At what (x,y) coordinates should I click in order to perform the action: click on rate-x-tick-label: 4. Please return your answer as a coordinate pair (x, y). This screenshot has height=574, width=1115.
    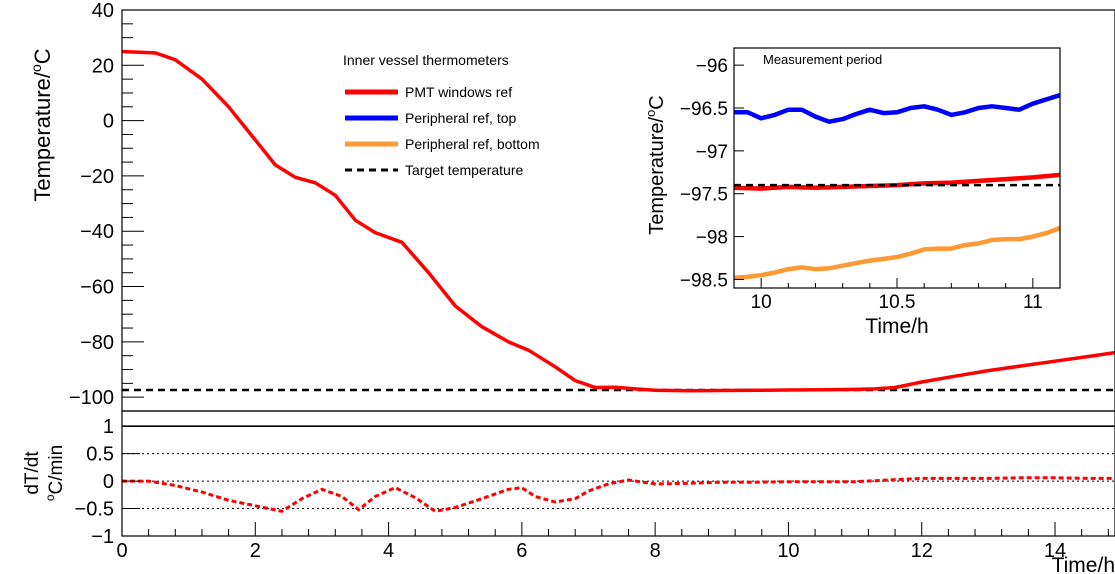
    Looking at the image, I should click on (388, 551).